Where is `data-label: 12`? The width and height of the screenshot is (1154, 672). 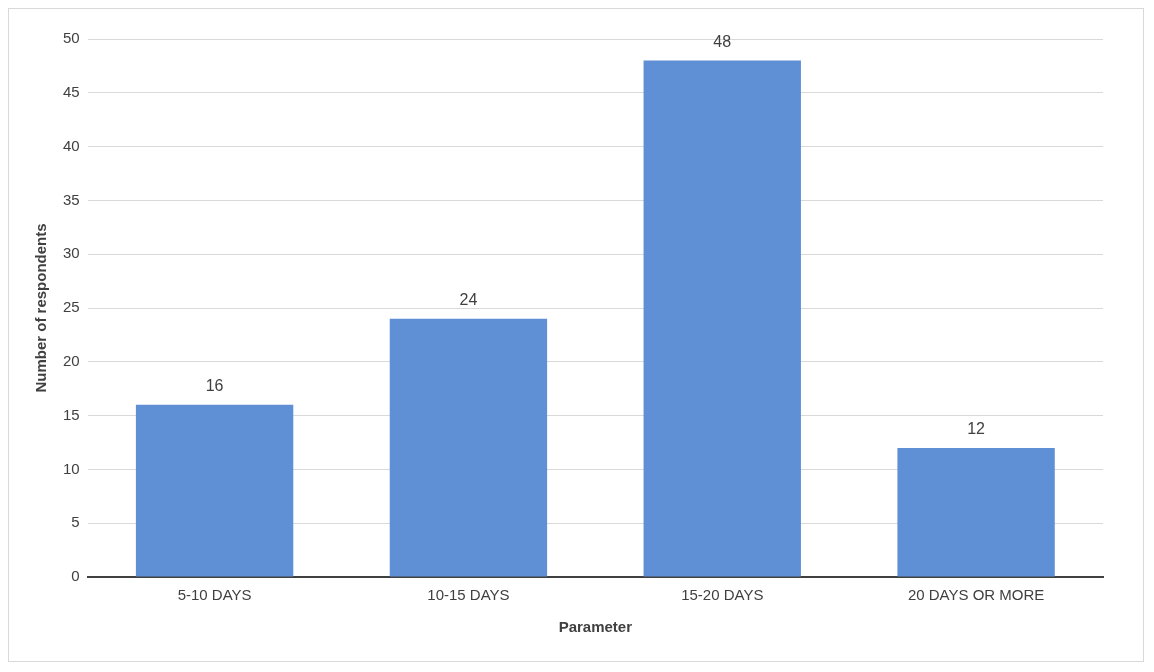 data-label: 12 is located at coordinates (976, 429).